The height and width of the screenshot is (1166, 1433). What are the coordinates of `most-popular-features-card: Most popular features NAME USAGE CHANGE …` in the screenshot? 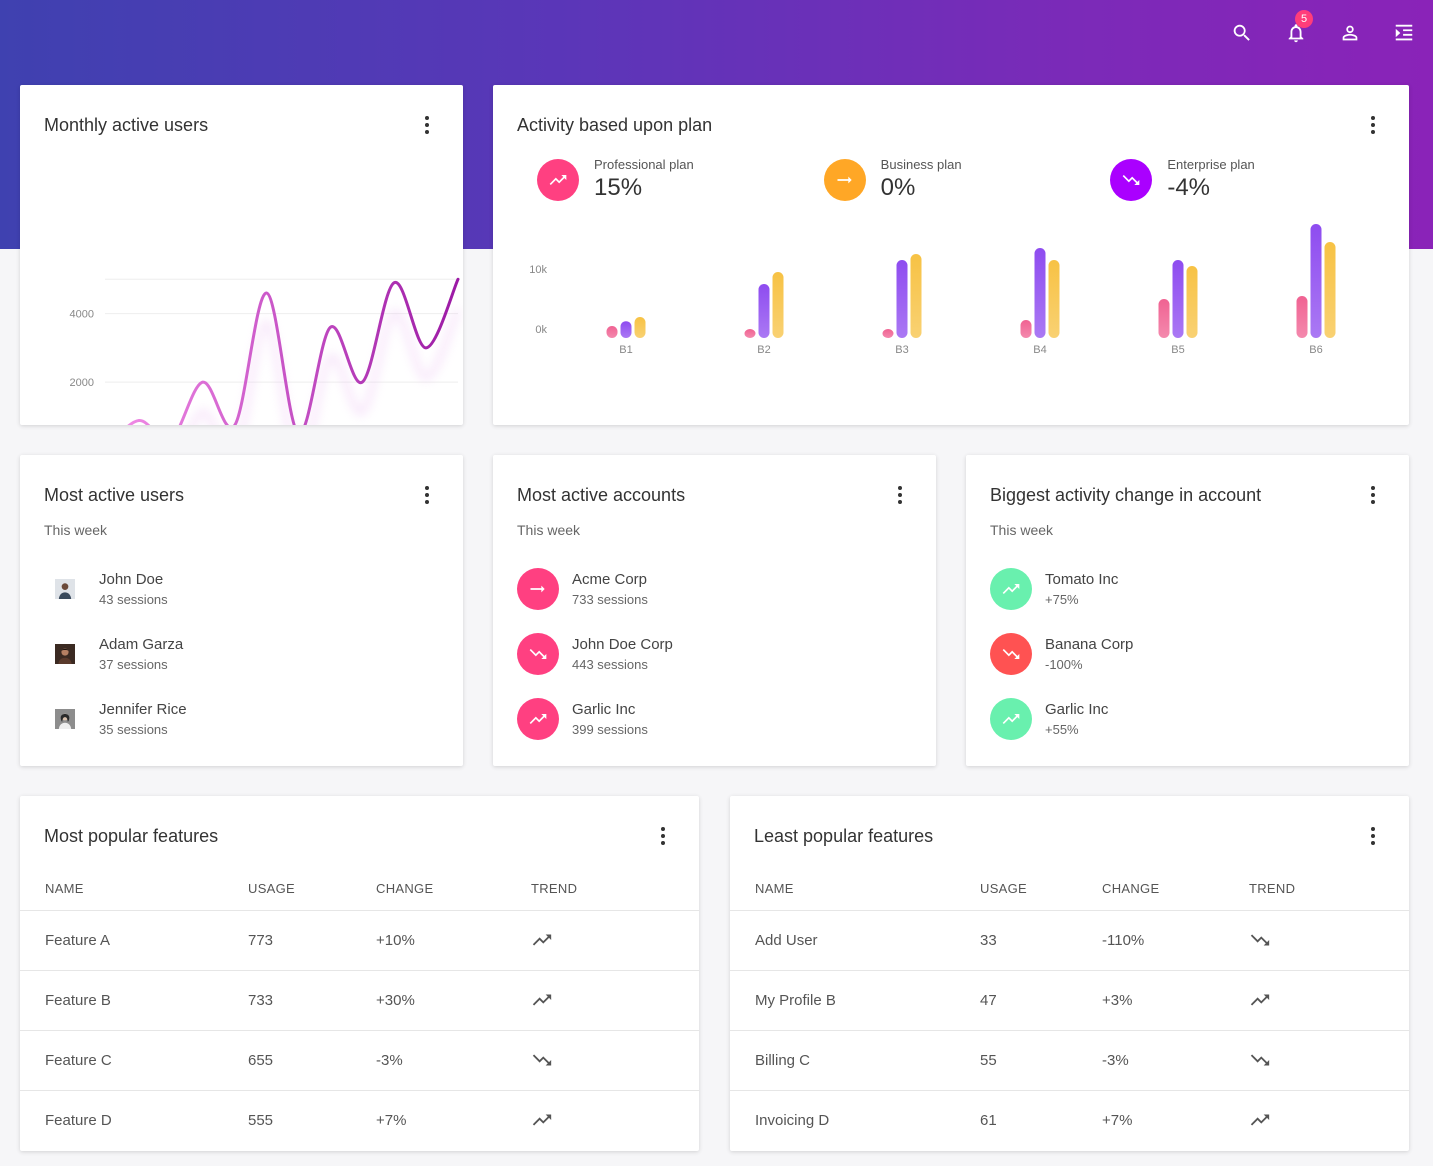 It's located at (359, 973).